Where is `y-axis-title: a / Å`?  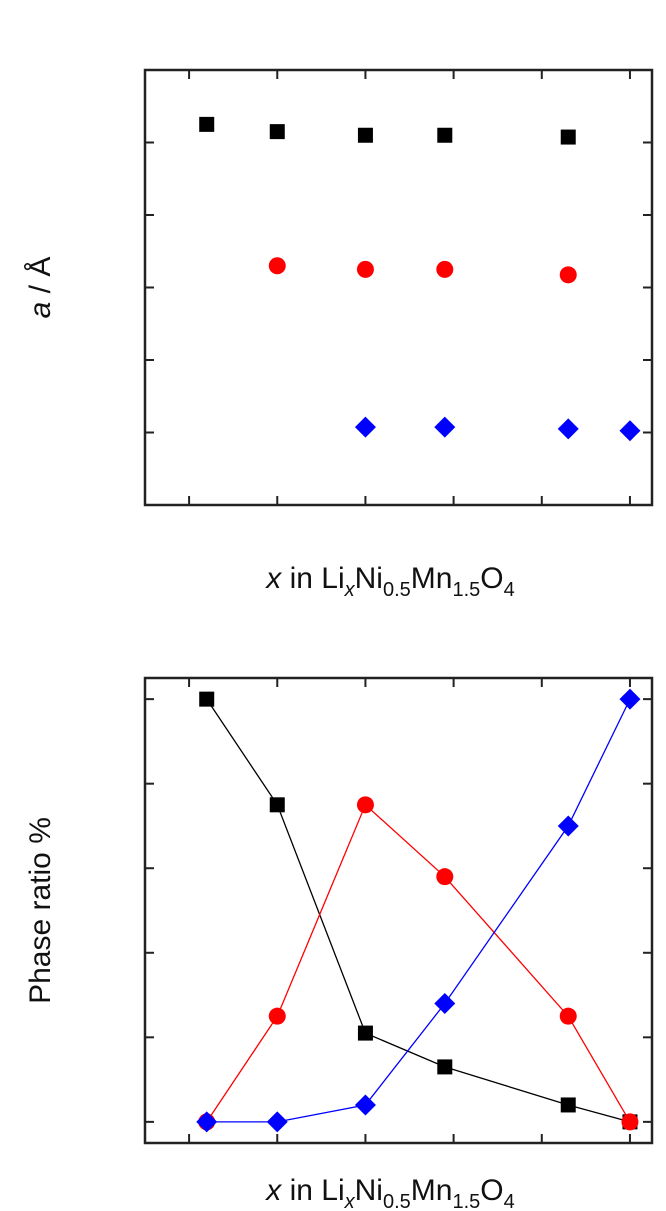 y-axis-title: a / Å is located at coordinates (40, 288).